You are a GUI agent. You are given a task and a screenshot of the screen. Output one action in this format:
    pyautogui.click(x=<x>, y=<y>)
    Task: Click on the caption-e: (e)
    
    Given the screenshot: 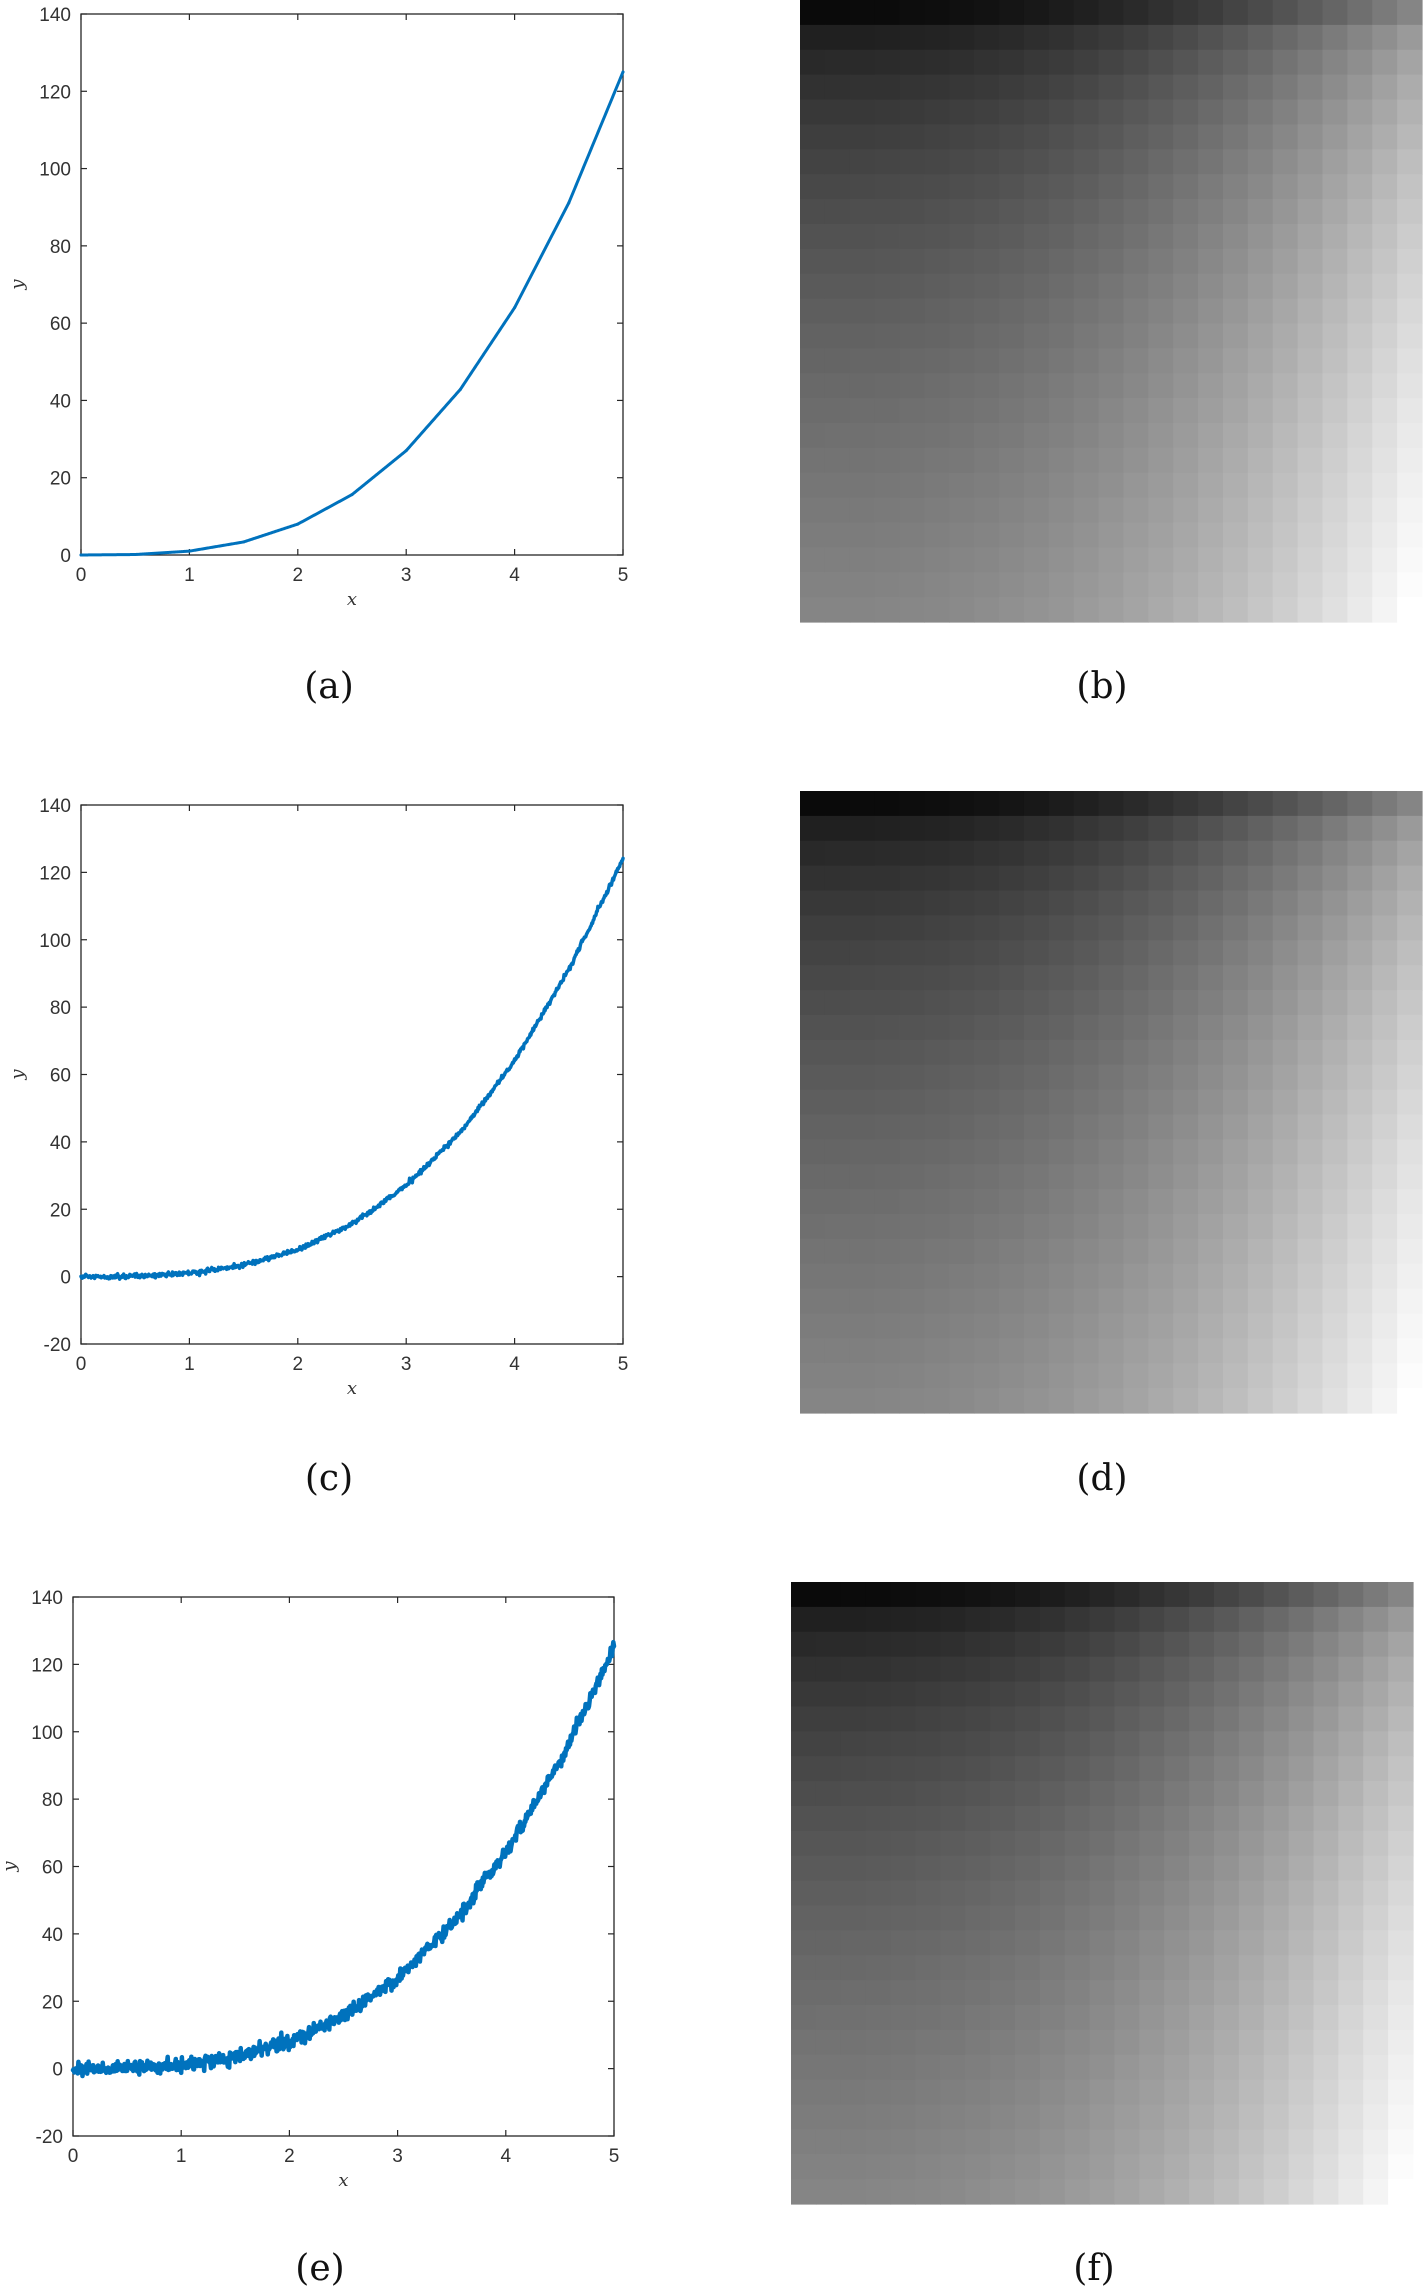 What is the action you would take?
    pyautogui.click(x=319, y=2268)
    